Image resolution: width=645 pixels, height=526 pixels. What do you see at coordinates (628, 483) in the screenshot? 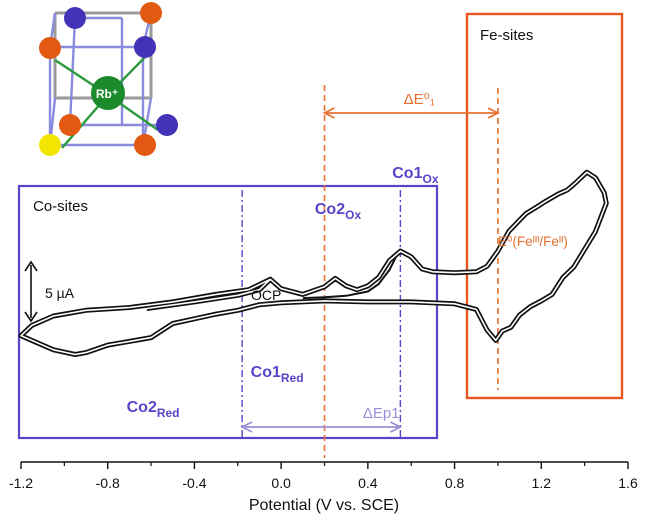
I see `x-tick-label: 1.6` at bounding box center [628, 483].